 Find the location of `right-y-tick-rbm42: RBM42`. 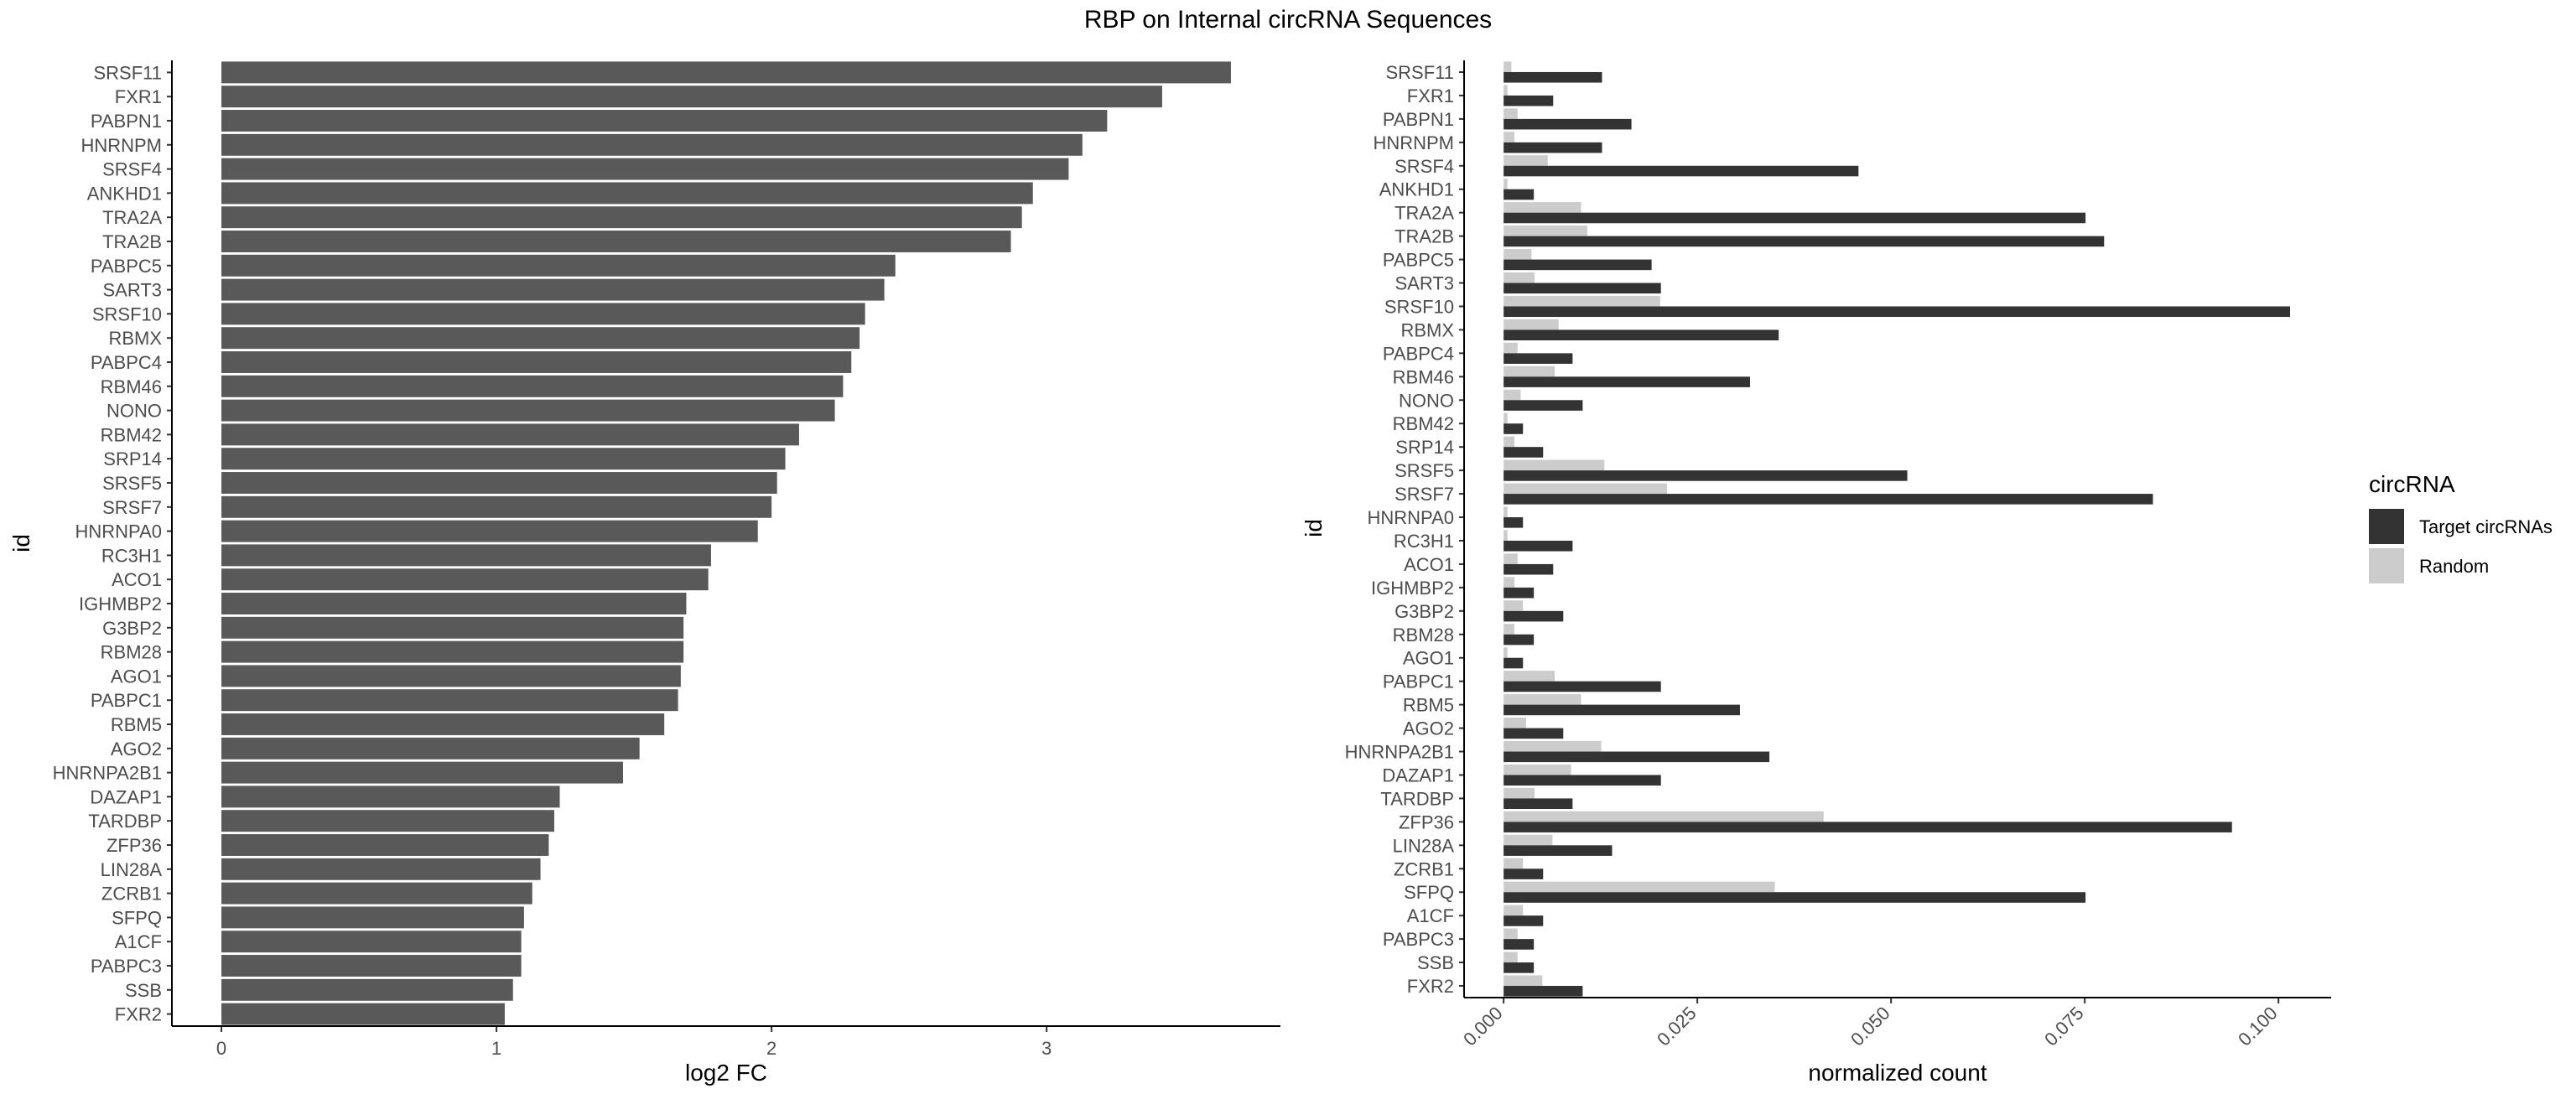

right-y-tick-rbm42: RBM42 is located at coordinates (1423, 423).